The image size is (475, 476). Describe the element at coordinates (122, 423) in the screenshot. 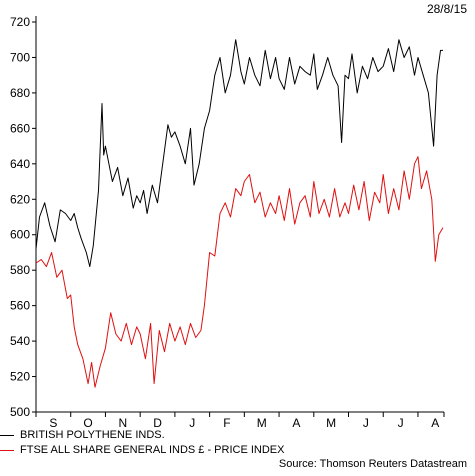

I see `x-tick-label: N` at that location.